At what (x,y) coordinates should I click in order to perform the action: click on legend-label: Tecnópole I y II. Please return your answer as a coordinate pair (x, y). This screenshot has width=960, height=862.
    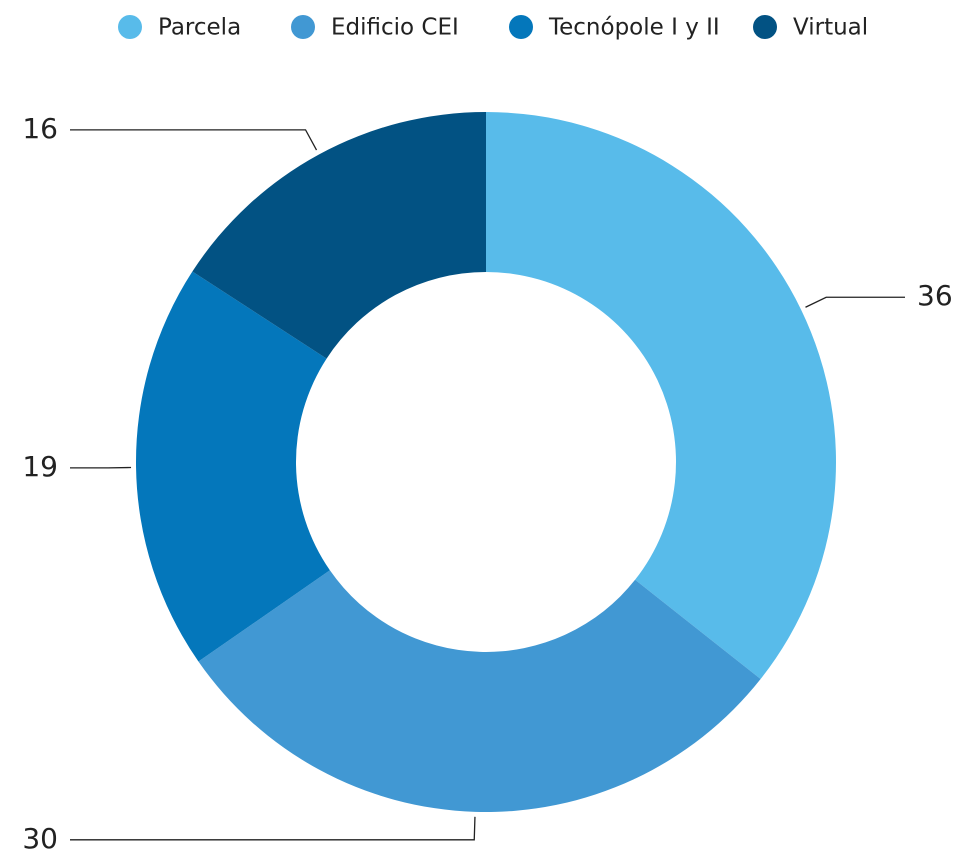
    Looking at the image, I should click on (634, 28).